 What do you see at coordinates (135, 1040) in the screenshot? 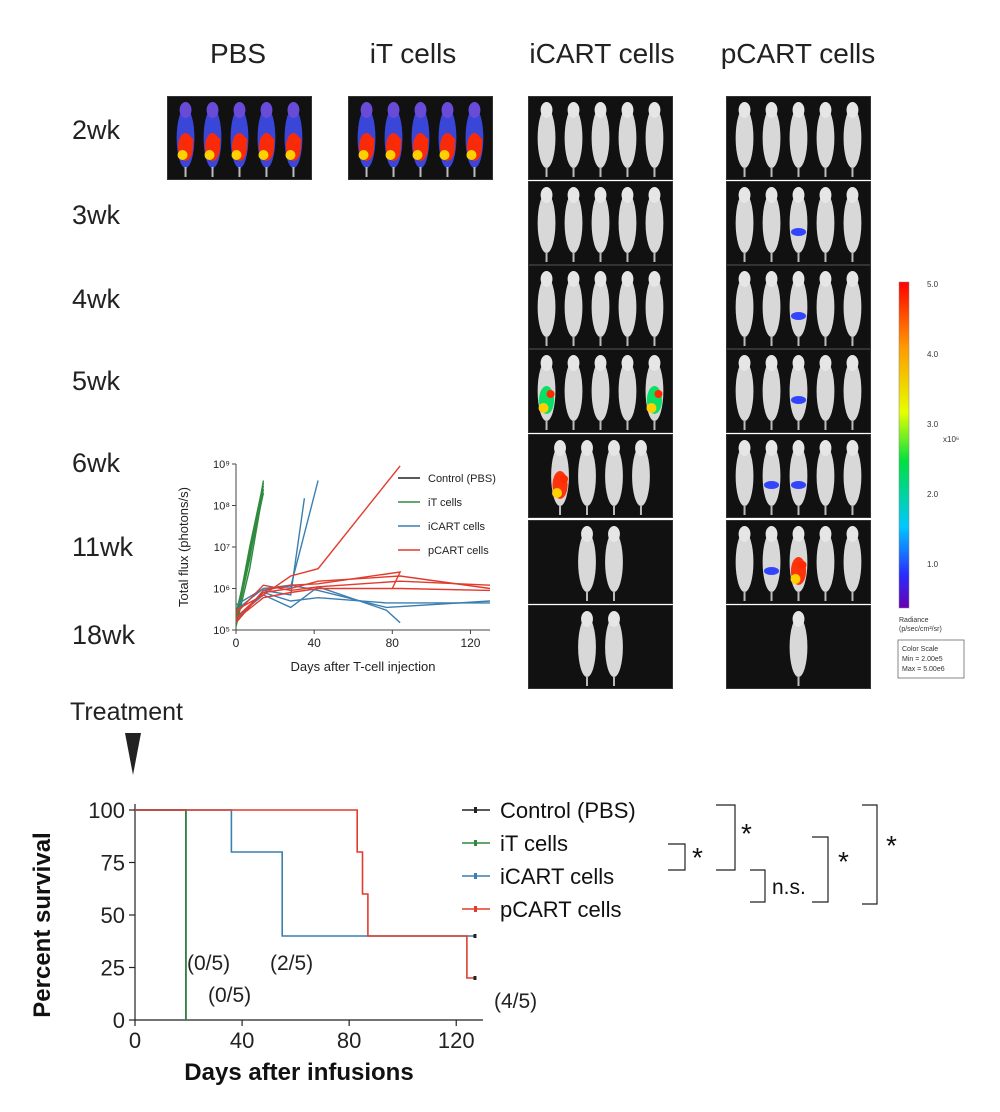
I see `survival-x-tick-label: 0` at bounding box center [135, 1040].